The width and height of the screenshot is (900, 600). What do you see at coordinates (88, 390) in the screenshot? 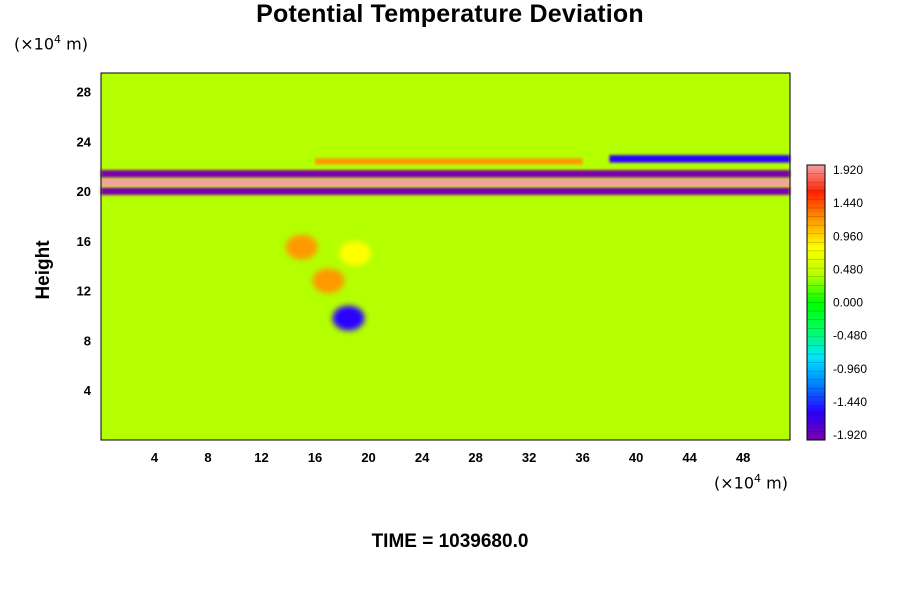
I see `y-tick-label: 4` at bounding box center [88, 390].